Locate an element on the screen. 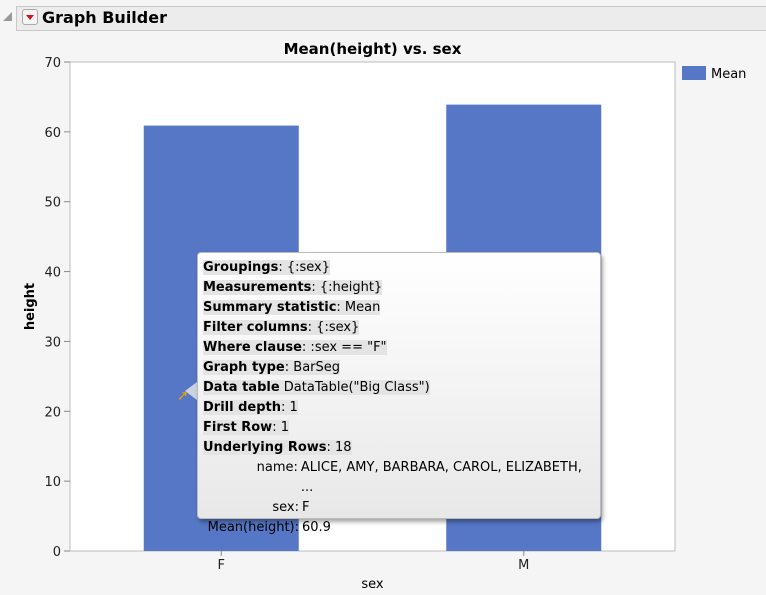 The height and width of the screenshot is (595, 766). tooltip-field-key: sex: is located at coordinates (285, 507).